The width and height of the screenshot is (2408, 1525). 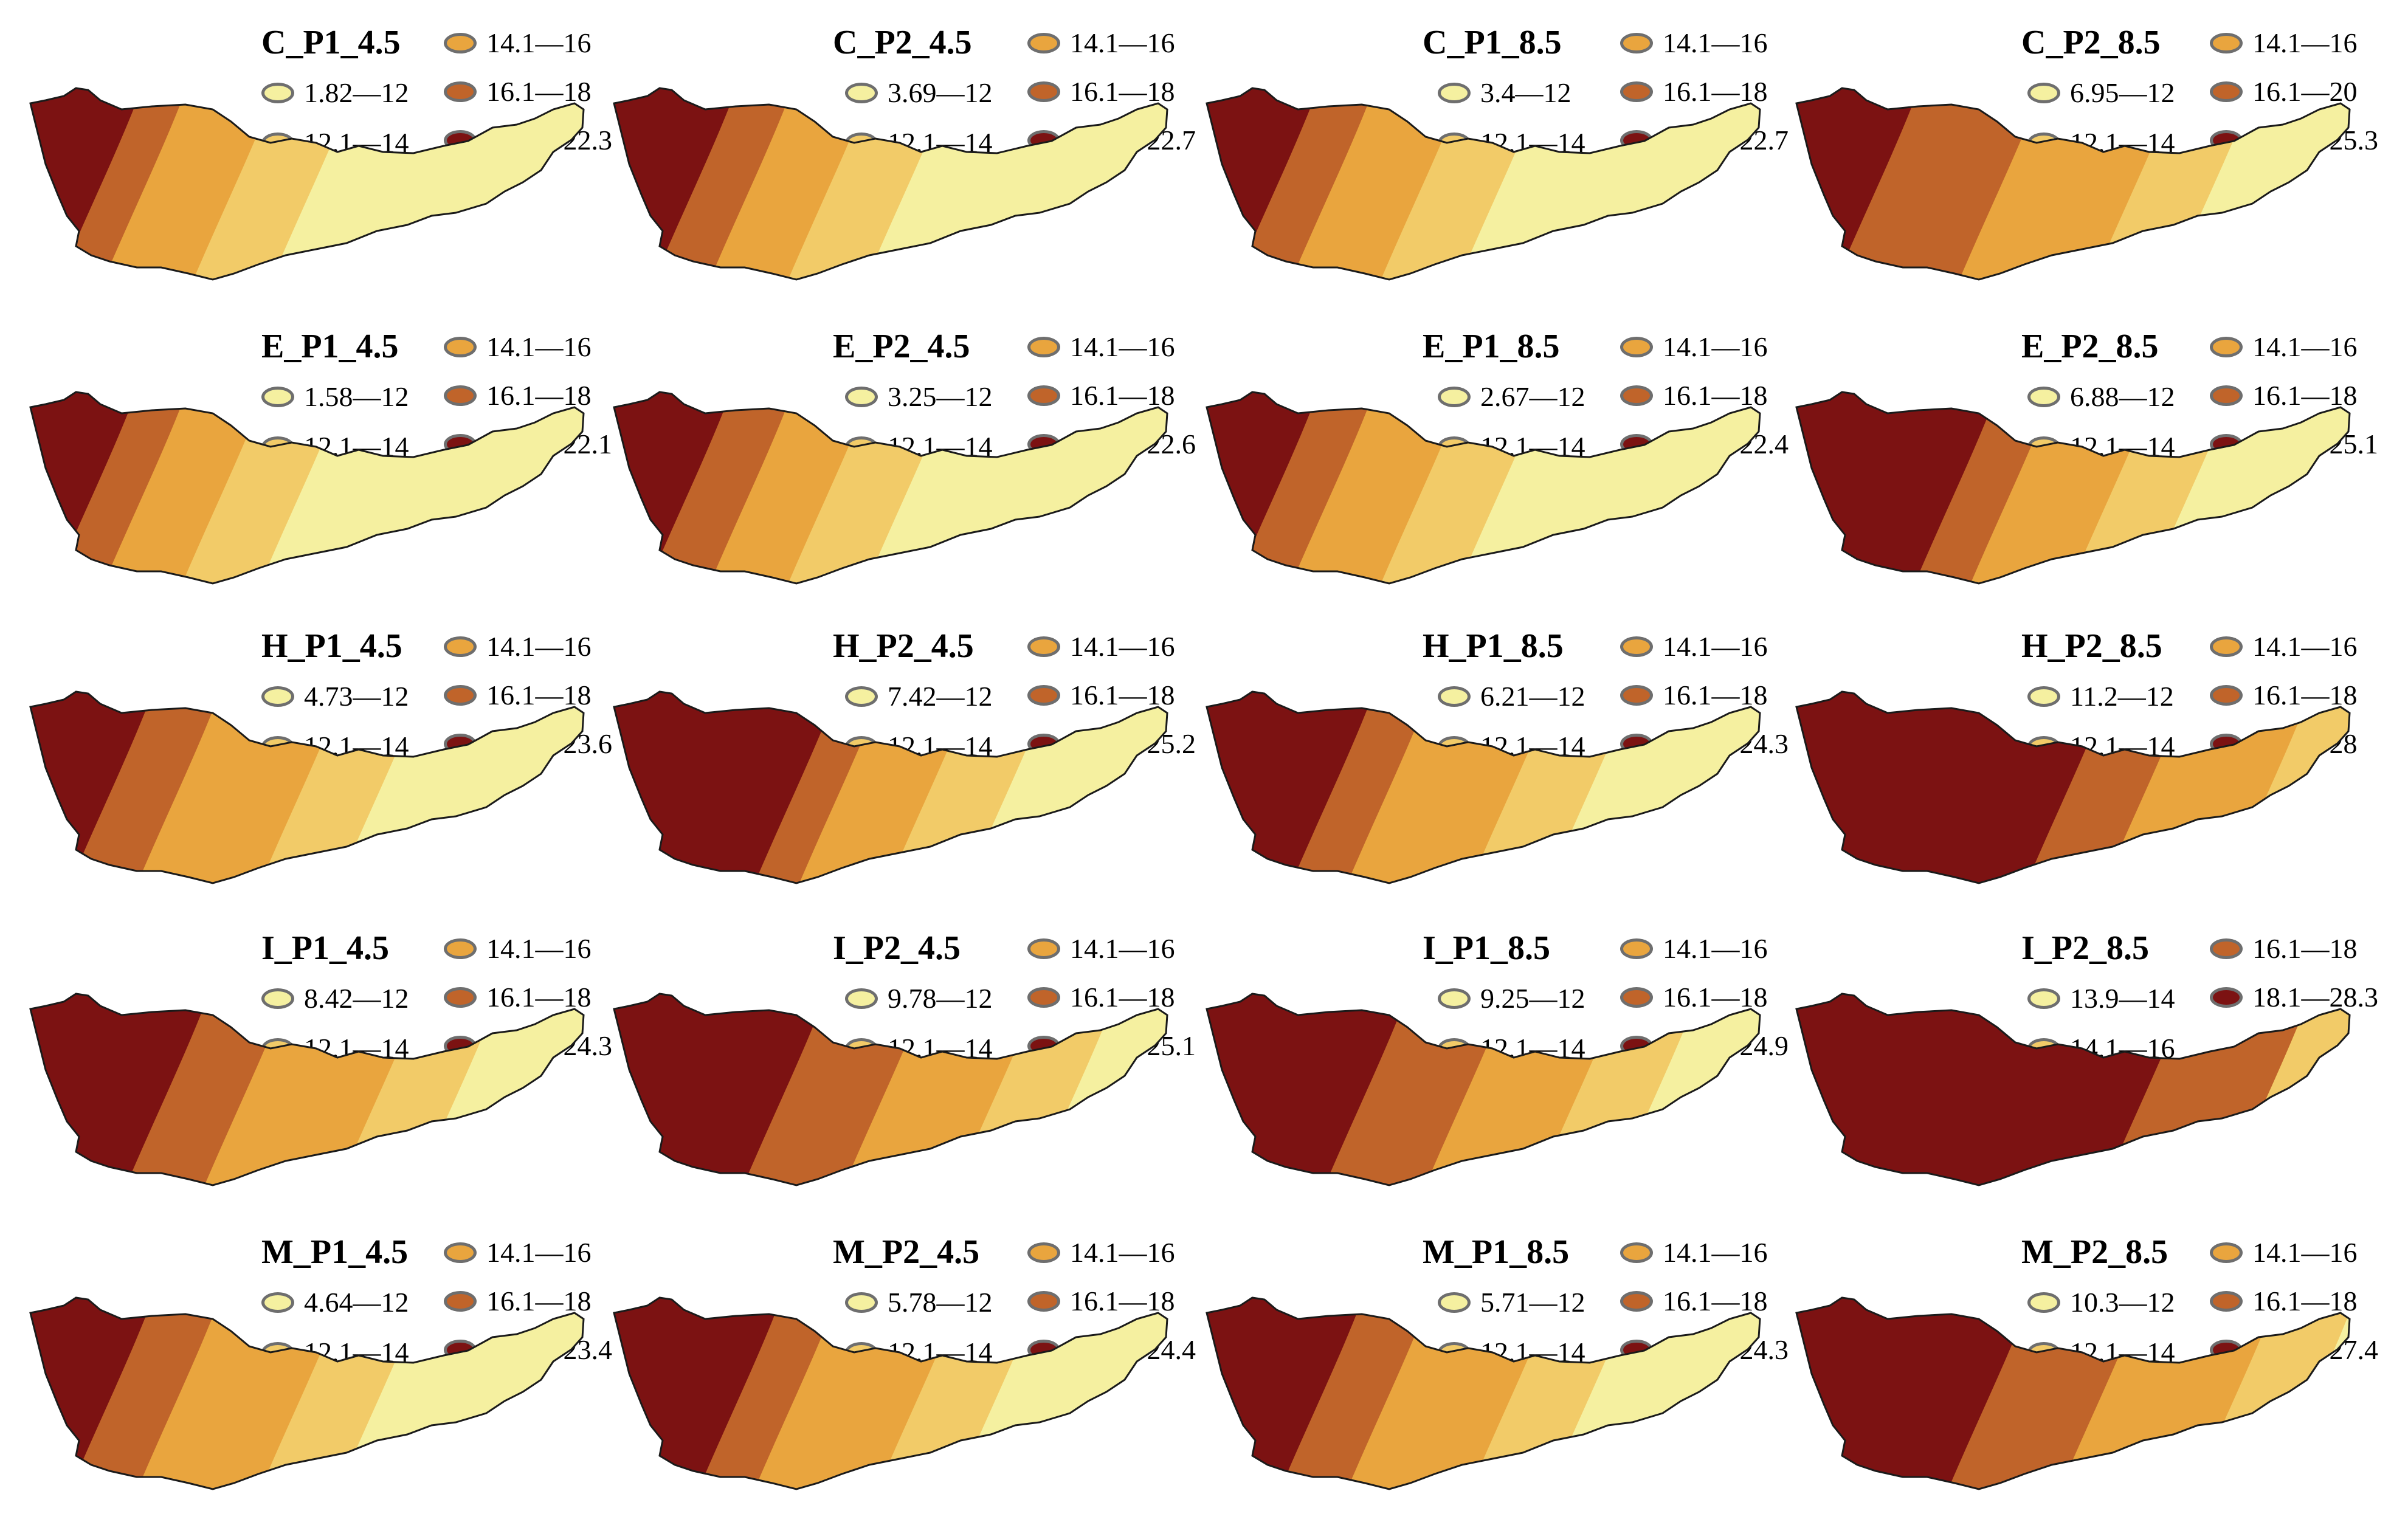 I want to click on panel-title: C_P2_4.5, so click(x=902, y=43).